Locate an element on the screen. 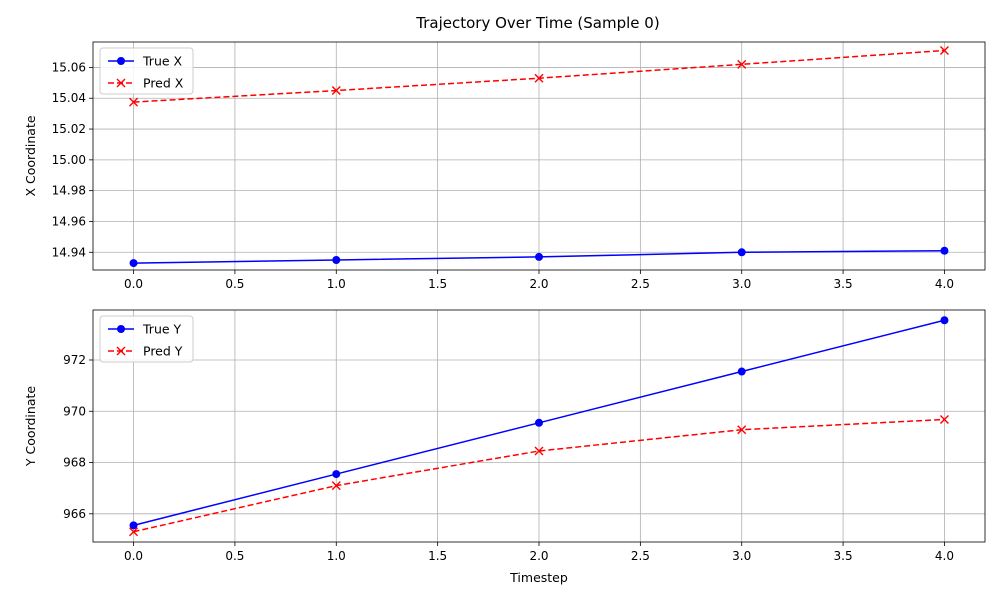 The height and width of the screenshot is (600, 1000). y-tick-label: 968 is located at coordinates (74, 463).